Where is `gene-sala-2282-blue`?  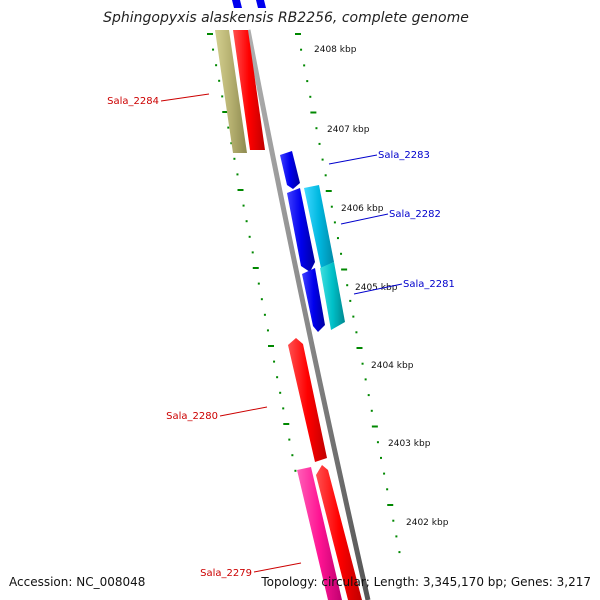 gene-sala-2282-blue is located at coordinates (301, 230).